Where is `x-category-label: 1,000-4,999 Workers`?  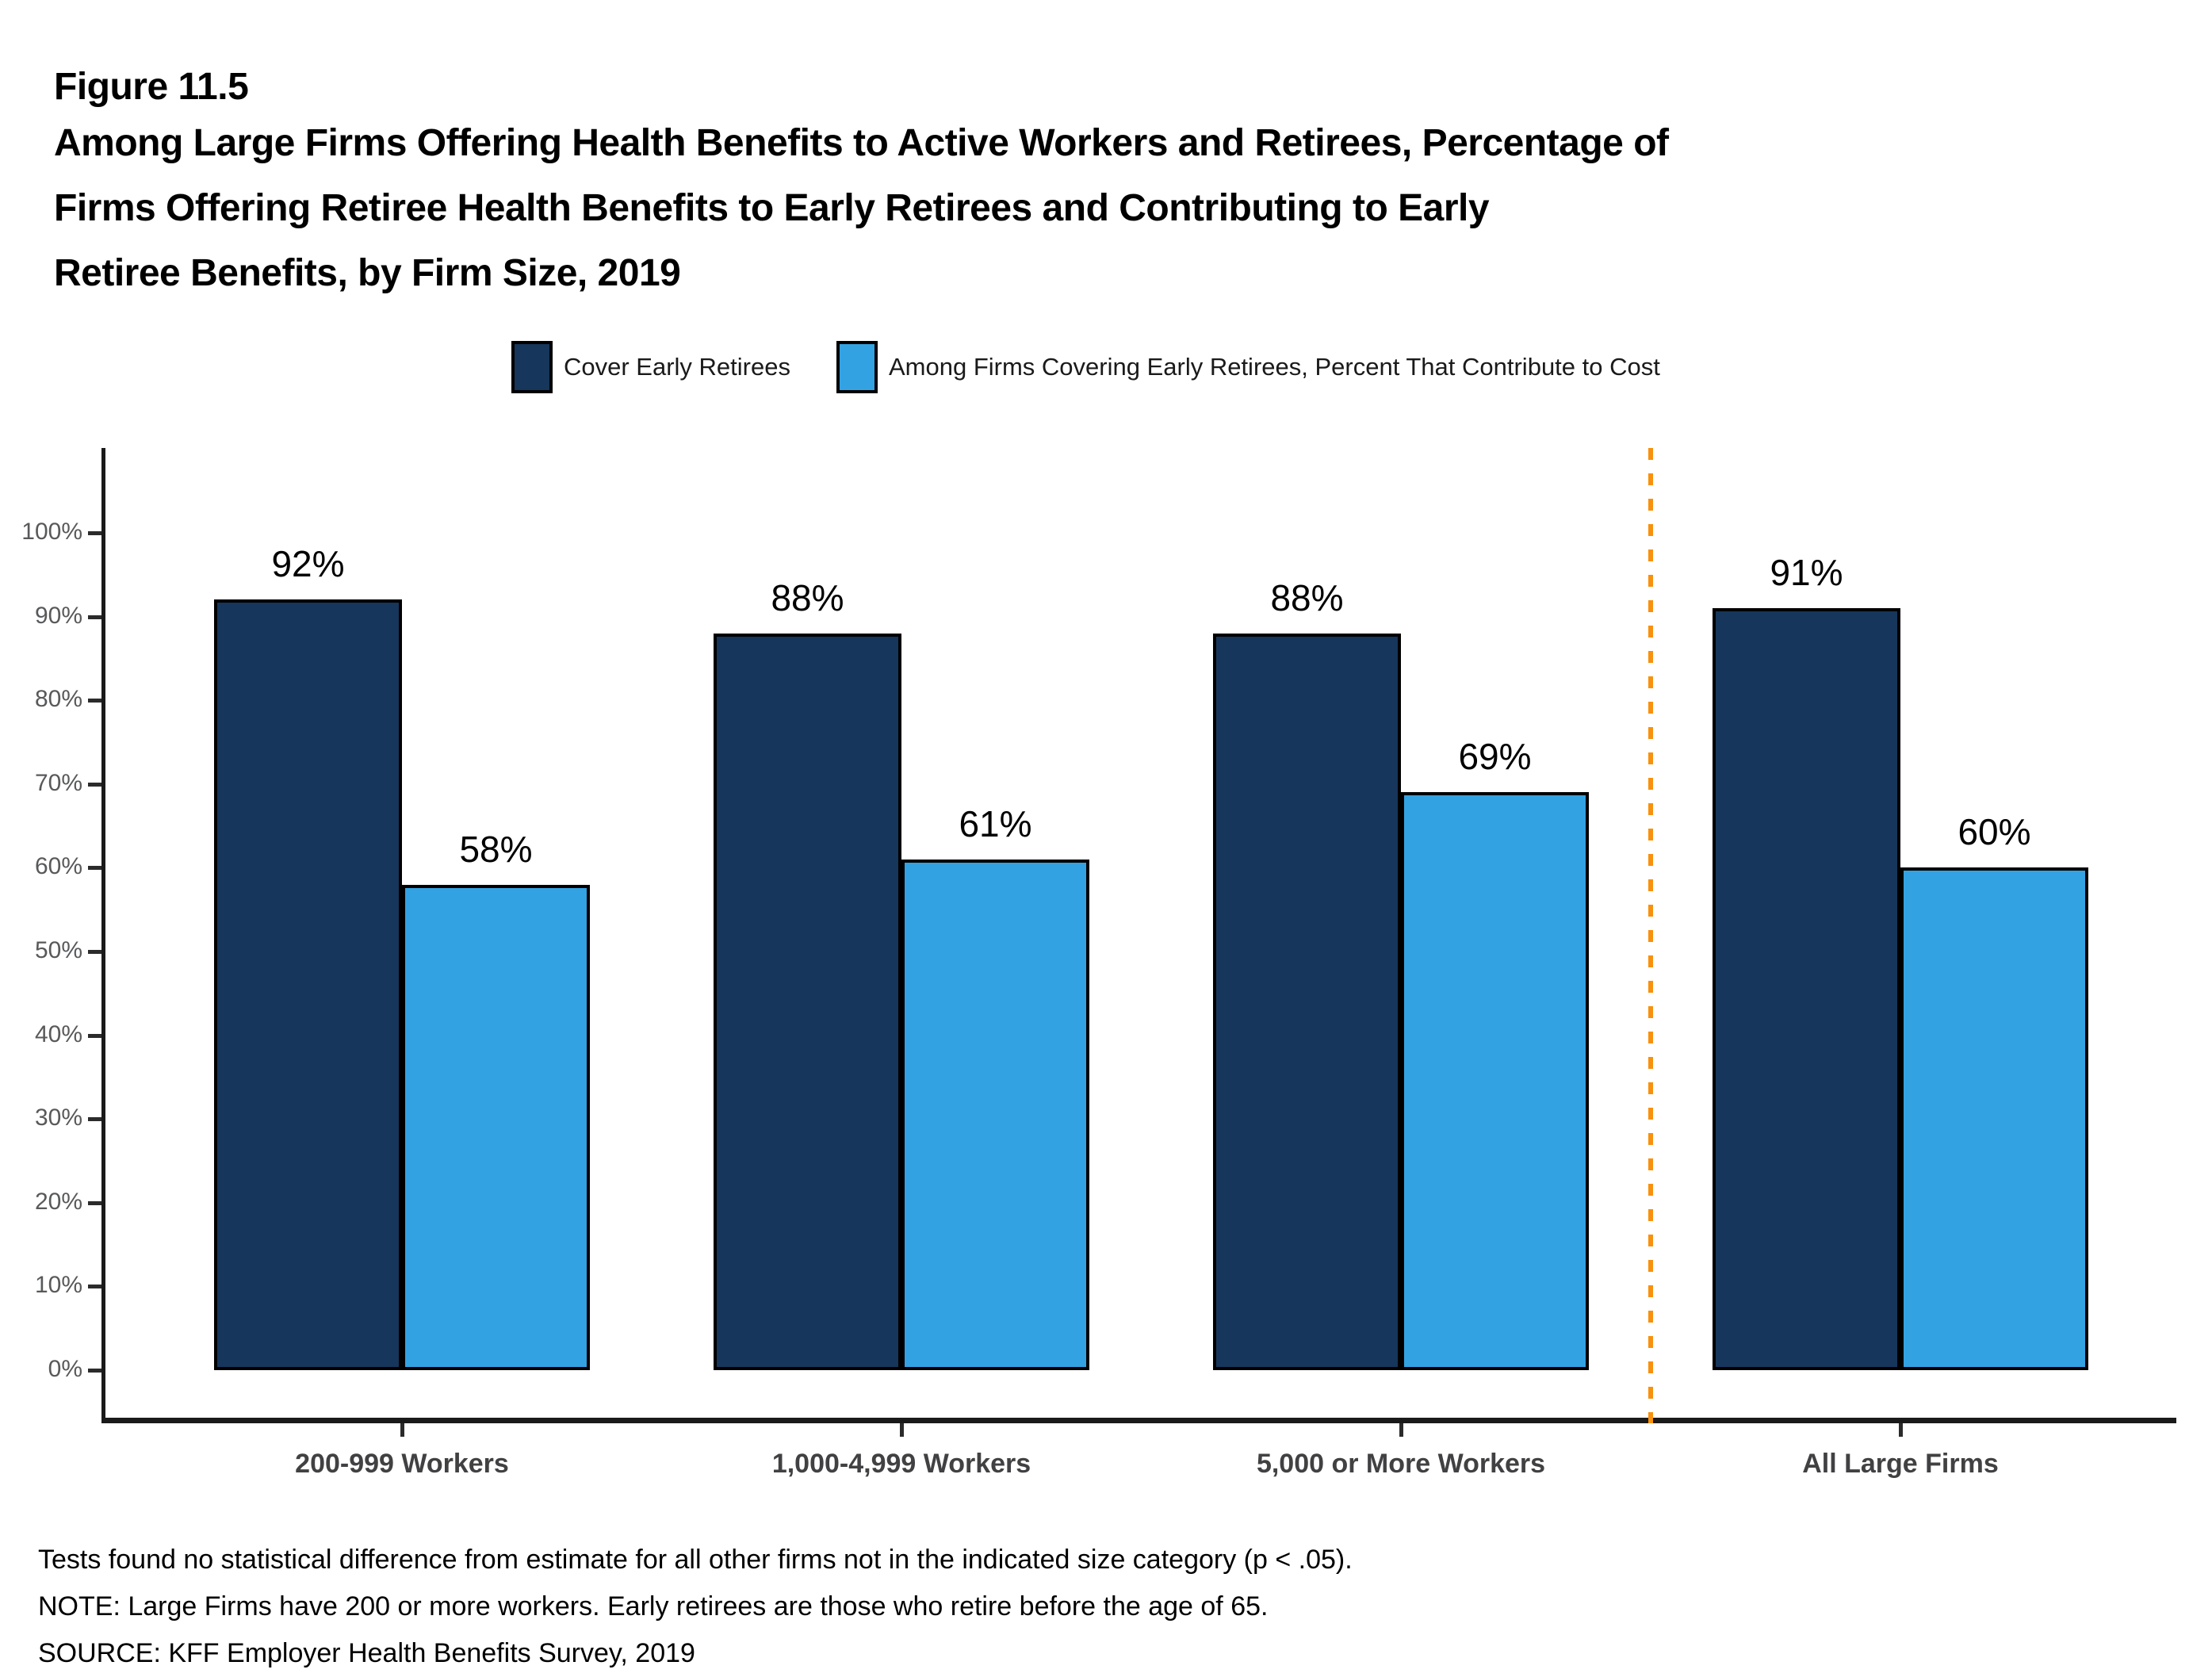 x-category-label: 1,000-4,999 Workers is located at coordinates (901, 1464).